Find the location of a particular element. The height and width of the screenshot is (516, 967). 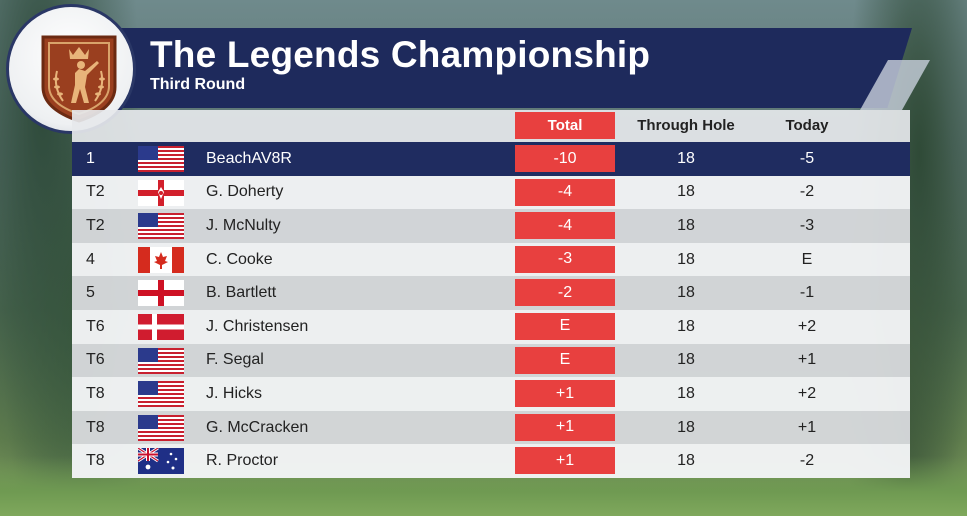

round-subtitle: Third Round is located at coordinates (198, 84).